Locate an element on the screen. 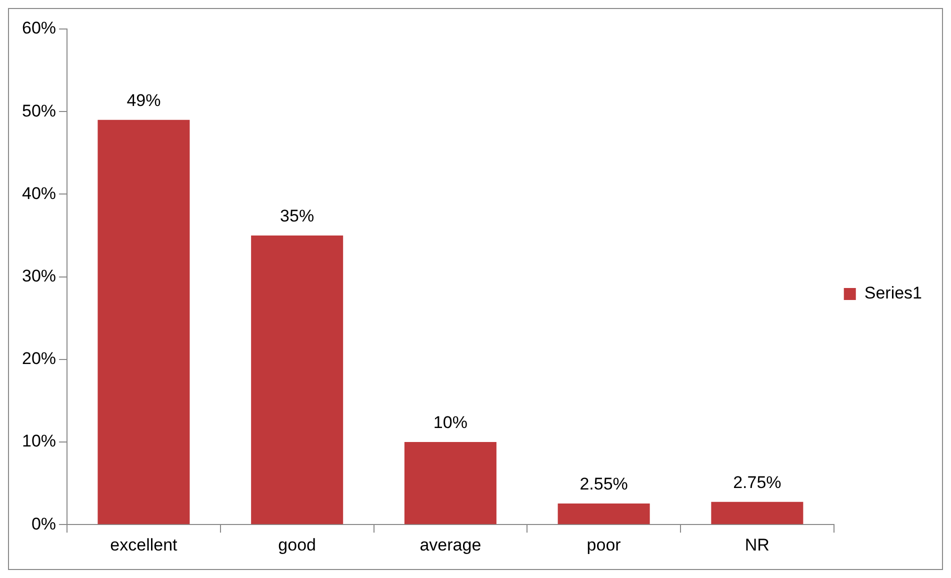  y-tick-label: 60% is located at coordinates (39, 28).